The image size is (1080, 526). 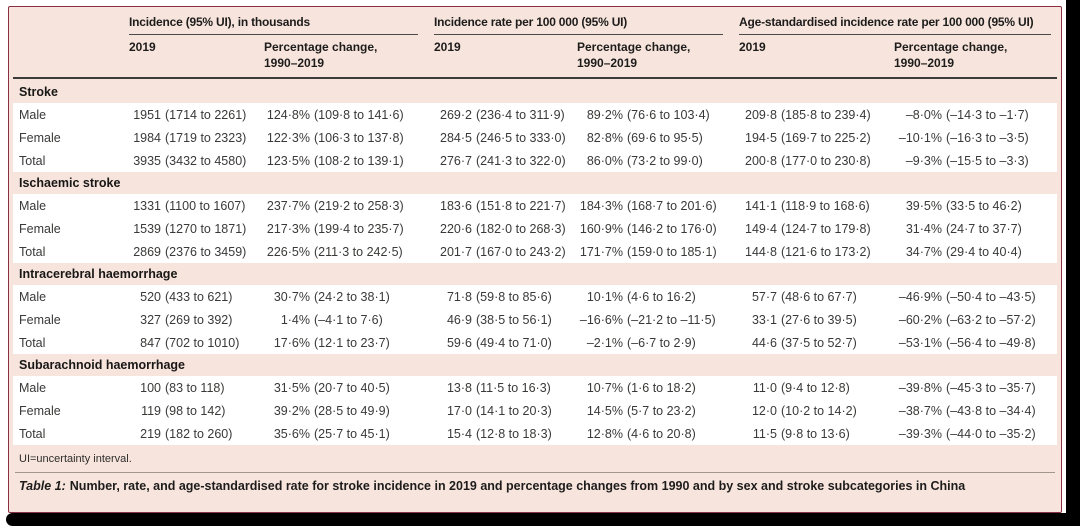 What do you see at coordinates (199, 433) in the screenshot?
I see `cell-incidence-2019-range: (182 to 260)` at bounding box center [199, 433].